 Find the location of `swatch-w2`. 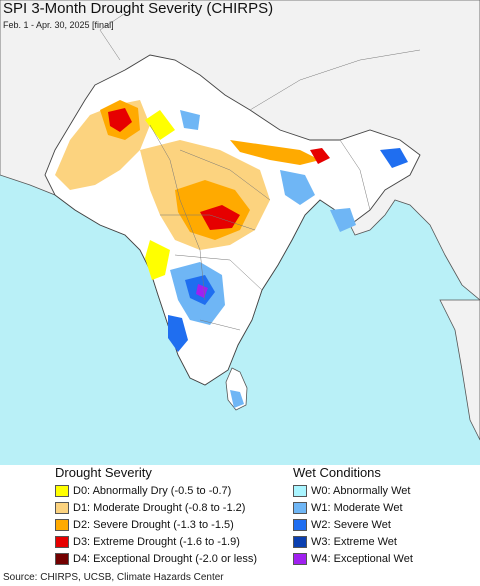

swatch-w2 is located at coordinates (300, 525).